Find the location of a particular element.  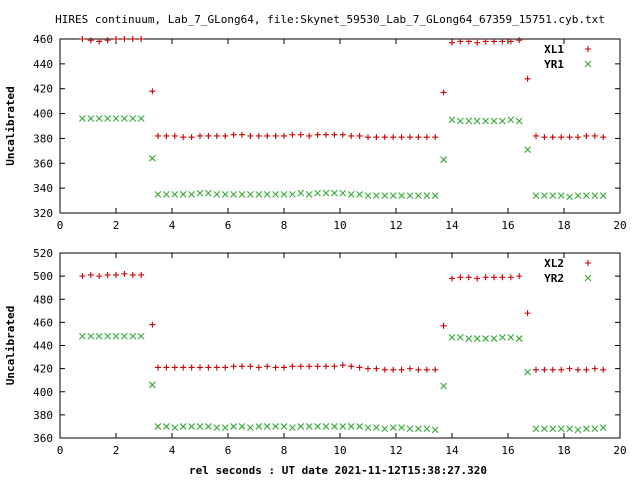

x-tick-label: 6 is located at coordinates (228, 225).